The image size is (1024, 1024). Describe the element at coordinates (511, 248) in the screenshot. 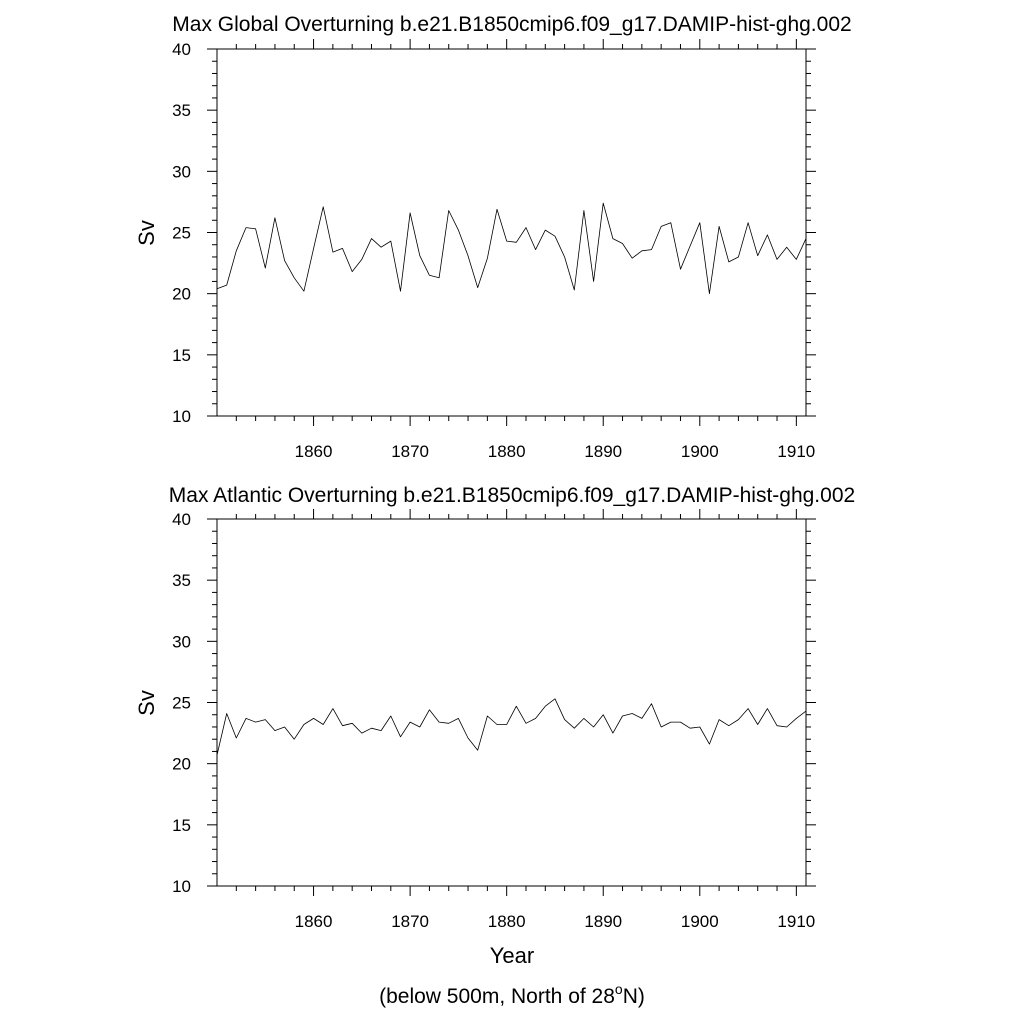

I see `series-line-global` at that location.